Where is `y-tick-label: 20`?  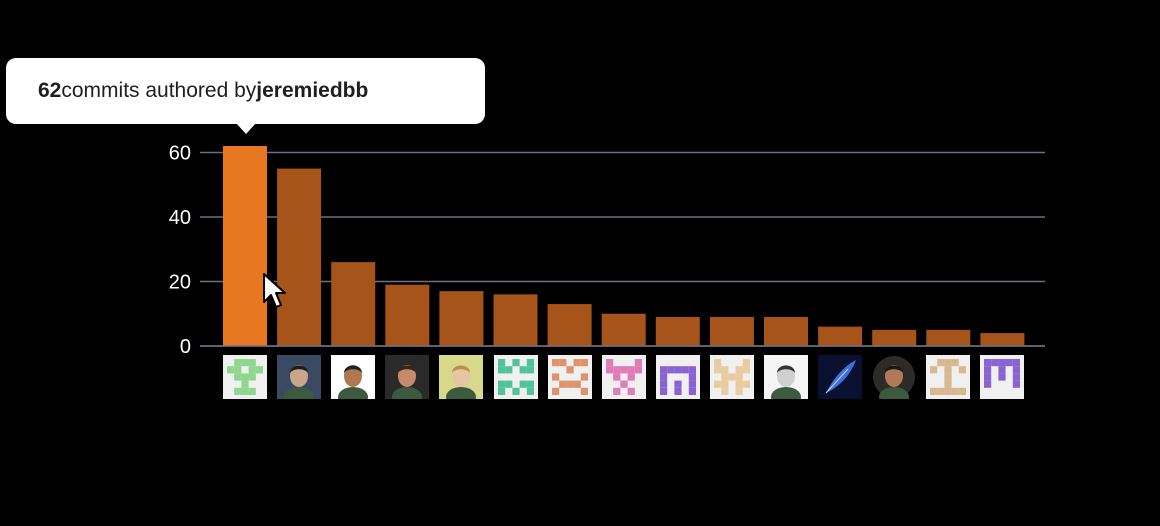 y-tick-label: 20 is located at coordinates (180, 282).